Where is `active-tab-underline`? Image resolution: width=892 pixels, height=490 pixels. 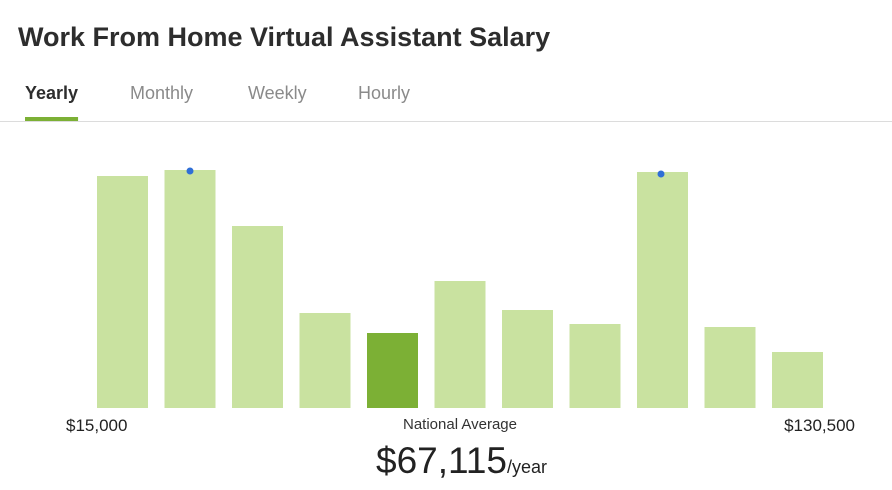
active-tab-underline is located at coordinates (52, 119).